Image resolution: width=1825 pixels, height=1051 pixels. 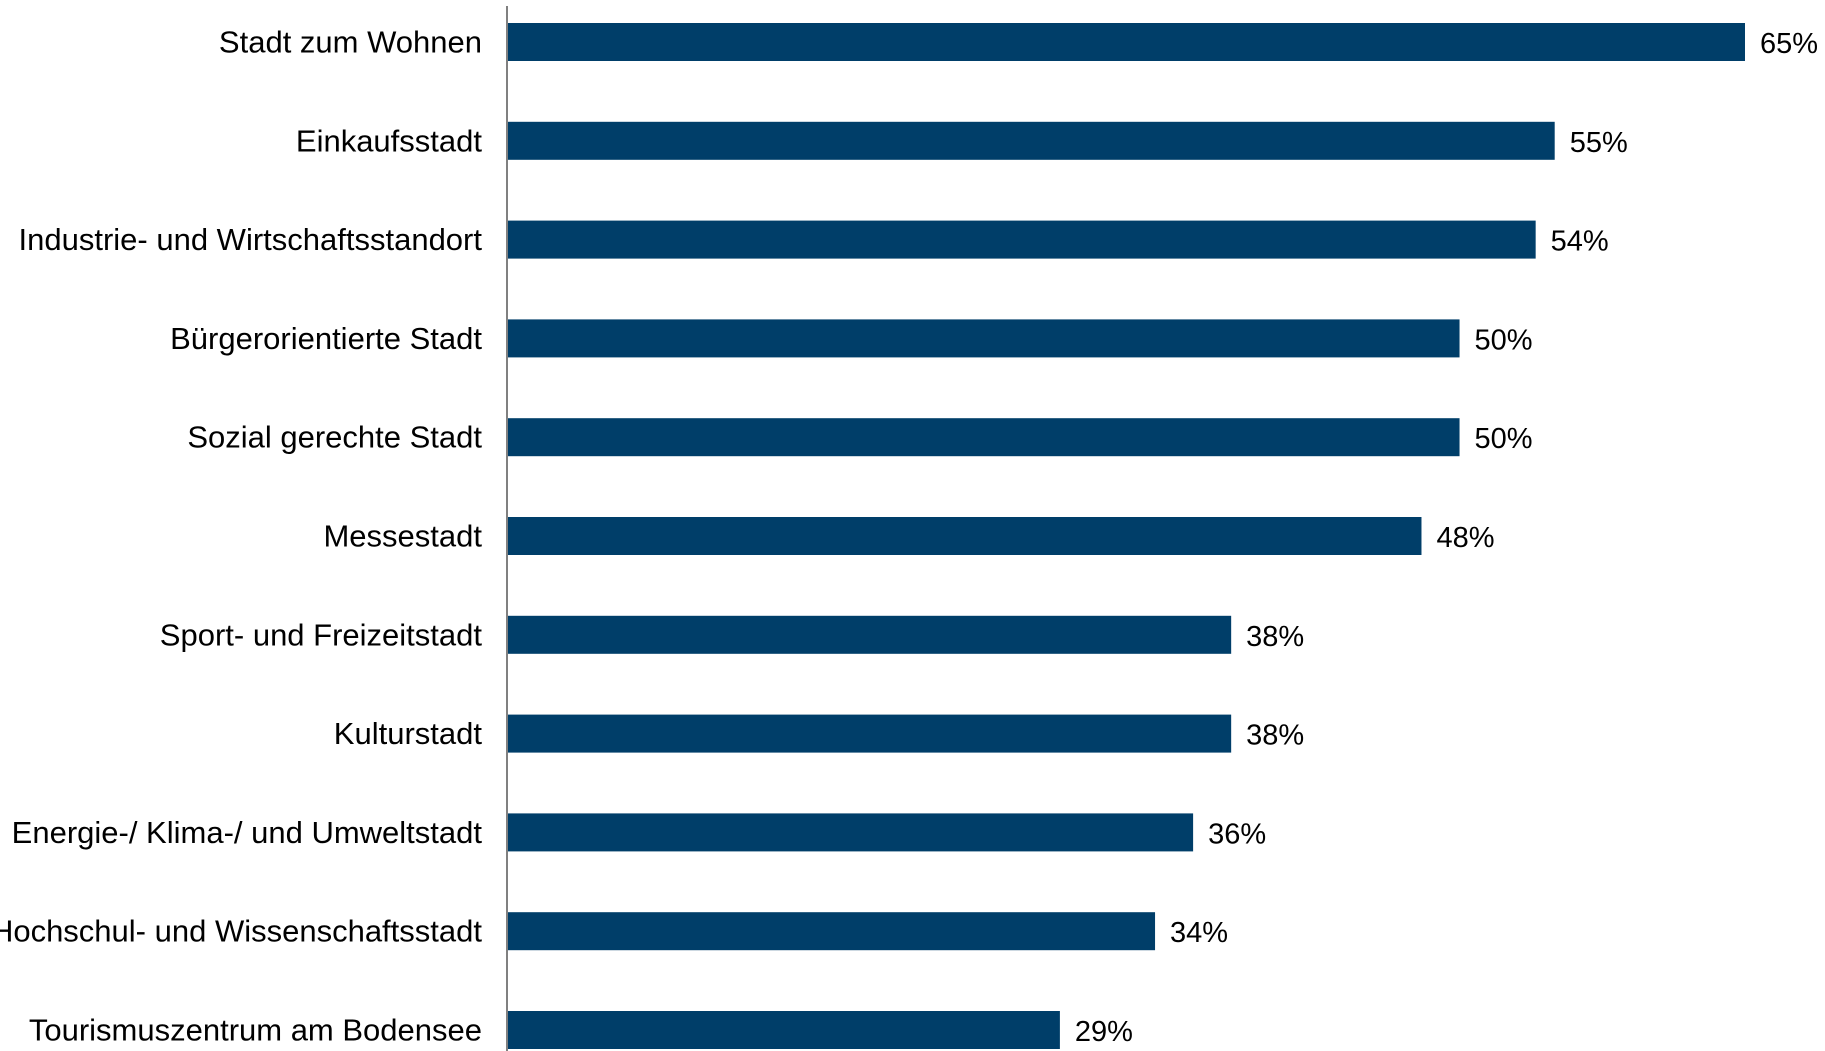 I want to click on category-label: Einkaufsstadt, so click(x=389, y=140).